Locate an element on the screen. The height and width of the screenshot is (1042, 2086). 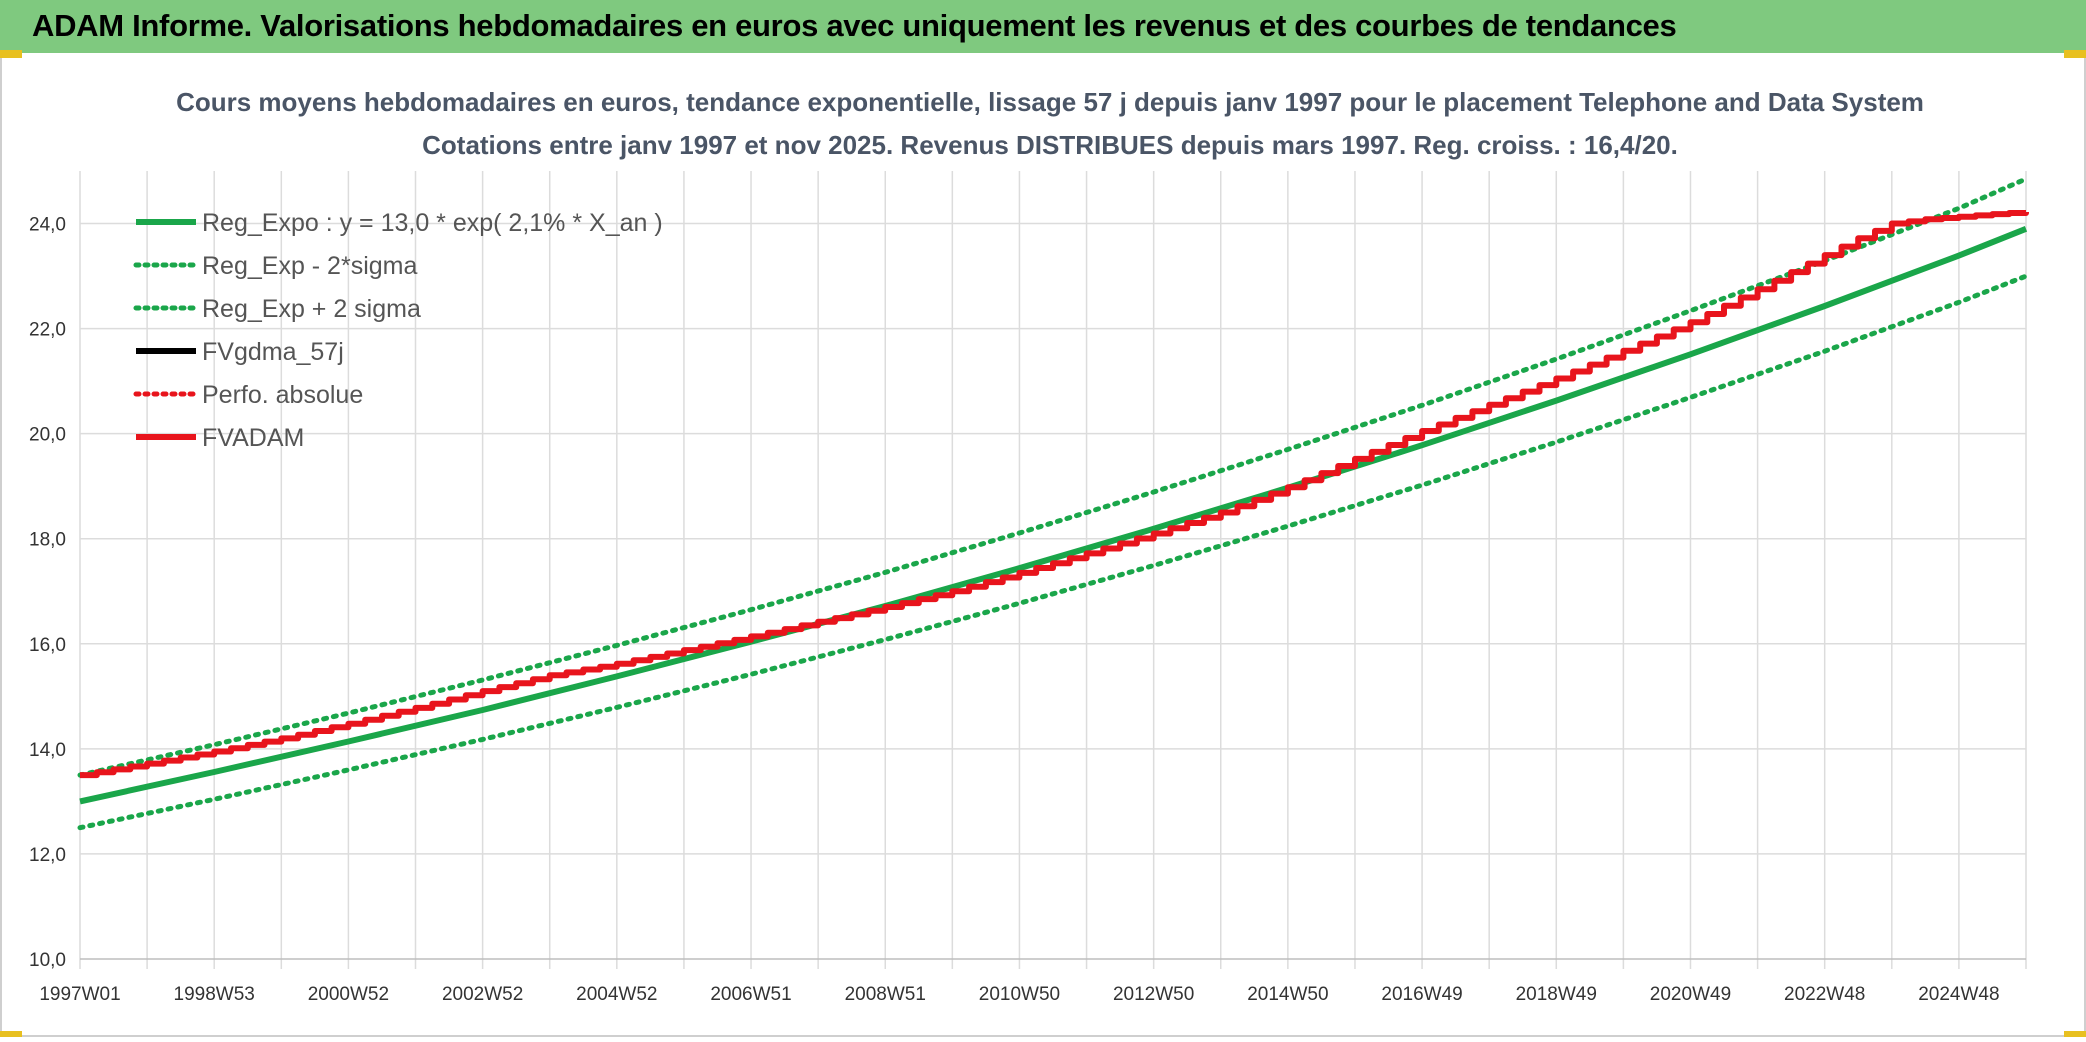
x-tick-label: 2018W49 is located at coordinates (1556, 994).